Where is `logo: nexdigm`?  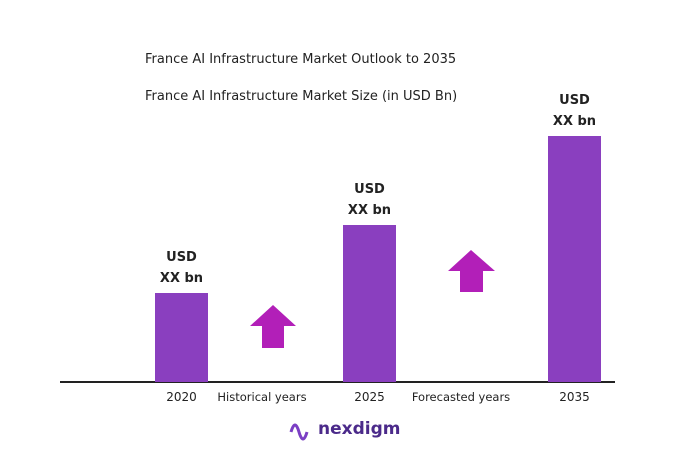 logo: nexdigm is located at coordinates (359, 429).